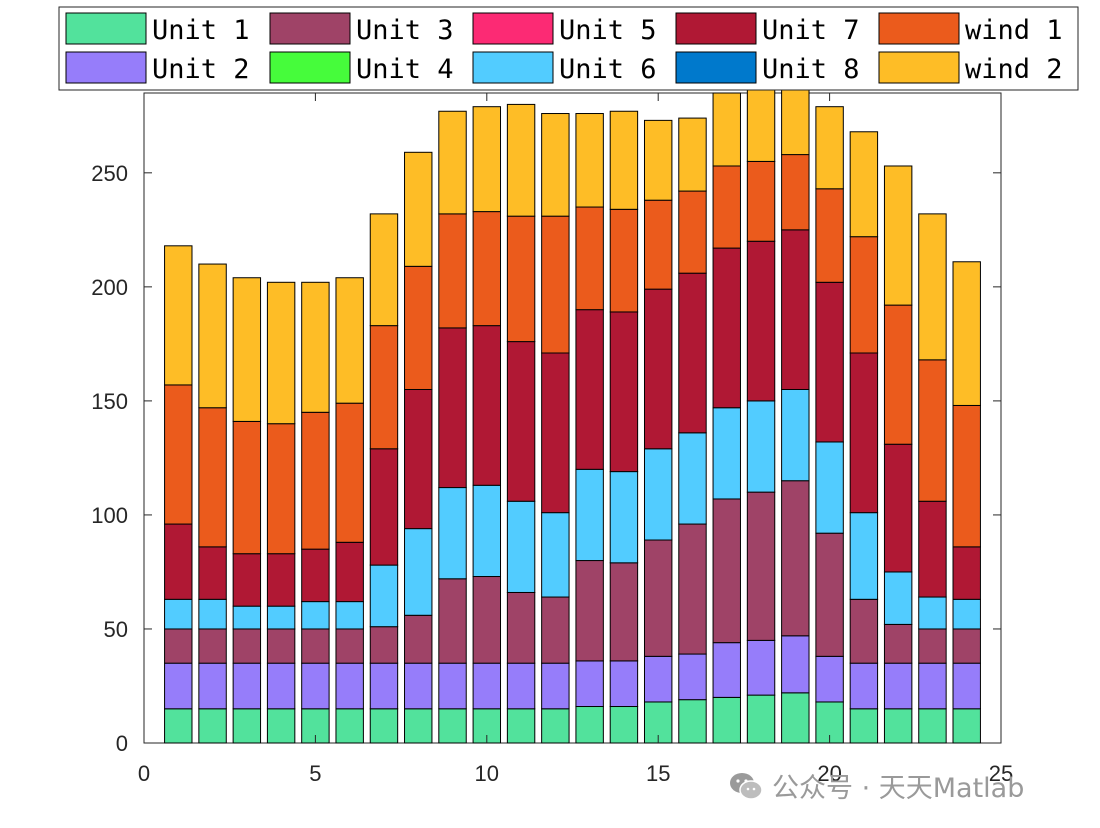  I want to click on x-tick-label: 0, so click(144, 773).